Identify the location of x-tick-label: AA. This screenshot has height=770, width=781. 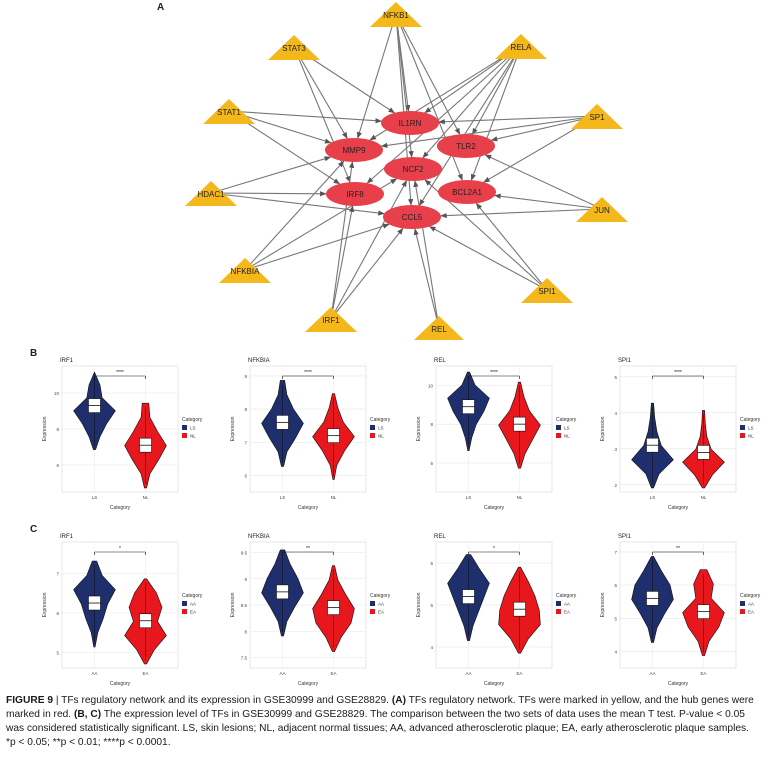
(282, 673).